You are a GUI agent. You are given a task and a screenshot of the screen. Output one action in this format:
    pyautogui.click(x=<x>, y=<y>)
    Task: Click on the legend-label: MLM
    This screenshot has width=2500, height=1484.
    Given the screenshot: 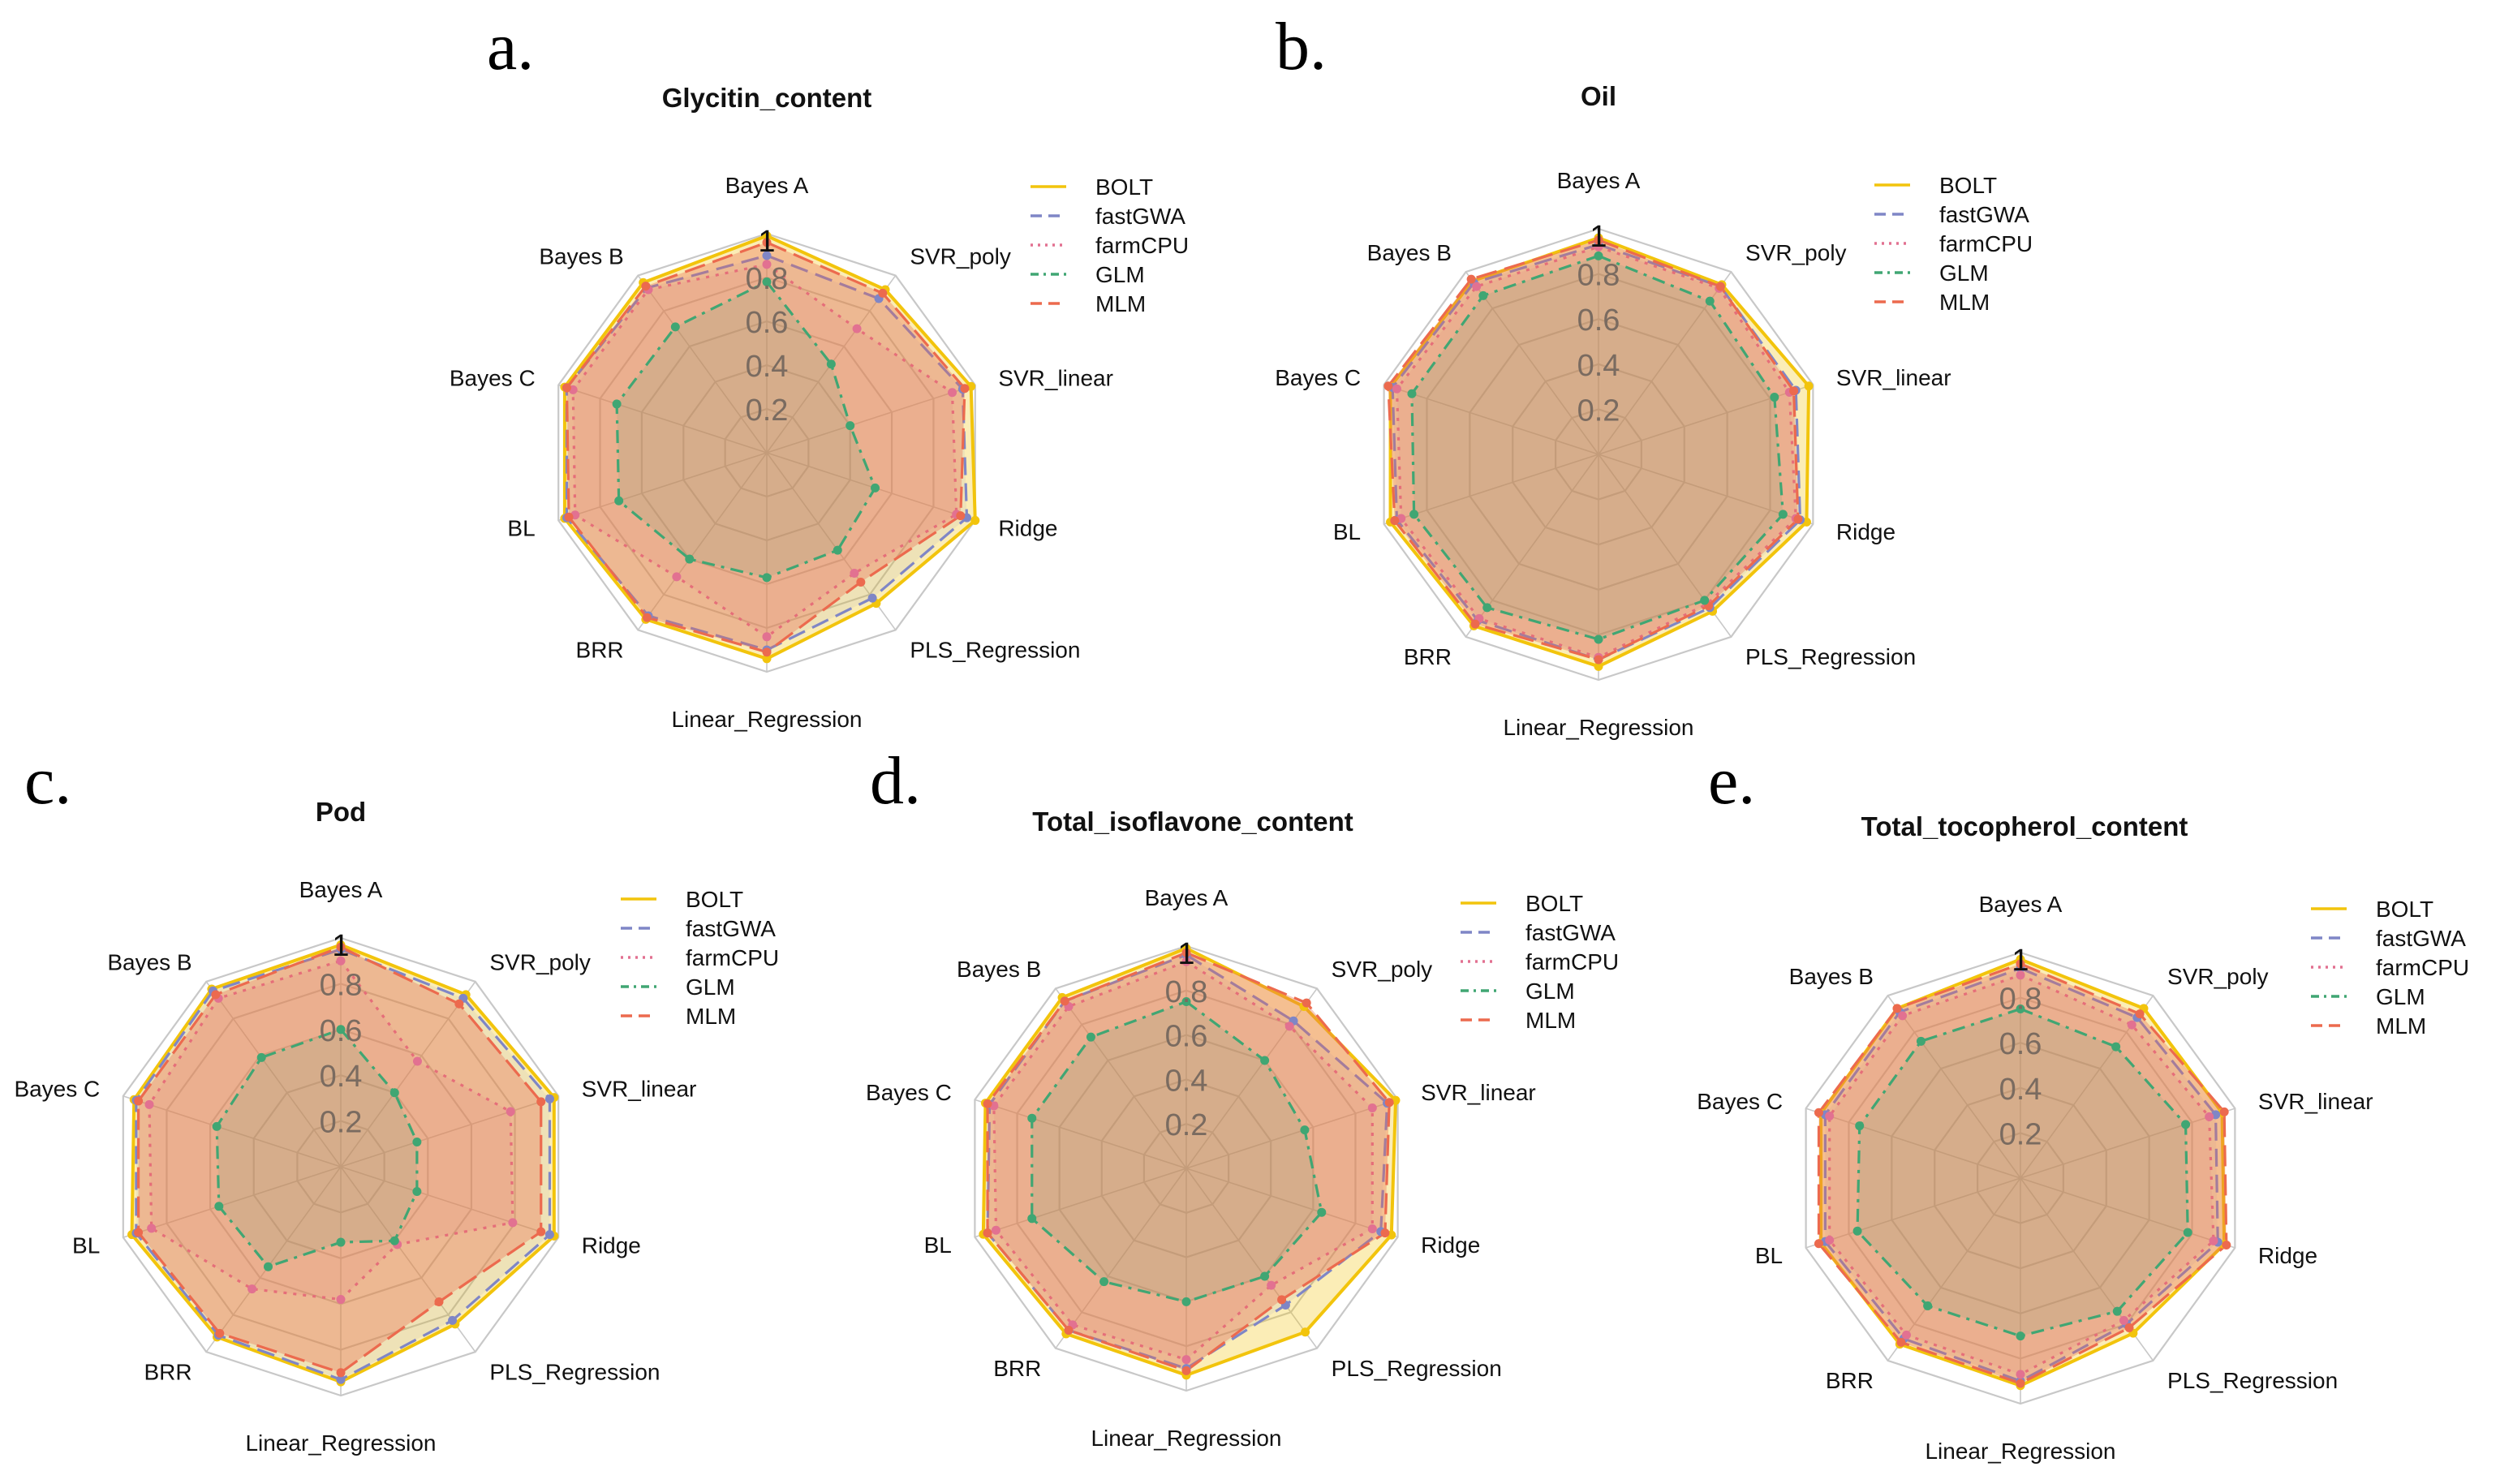 What is the action you would take?
    pyautogui.click(x=2401, y=1026)
    